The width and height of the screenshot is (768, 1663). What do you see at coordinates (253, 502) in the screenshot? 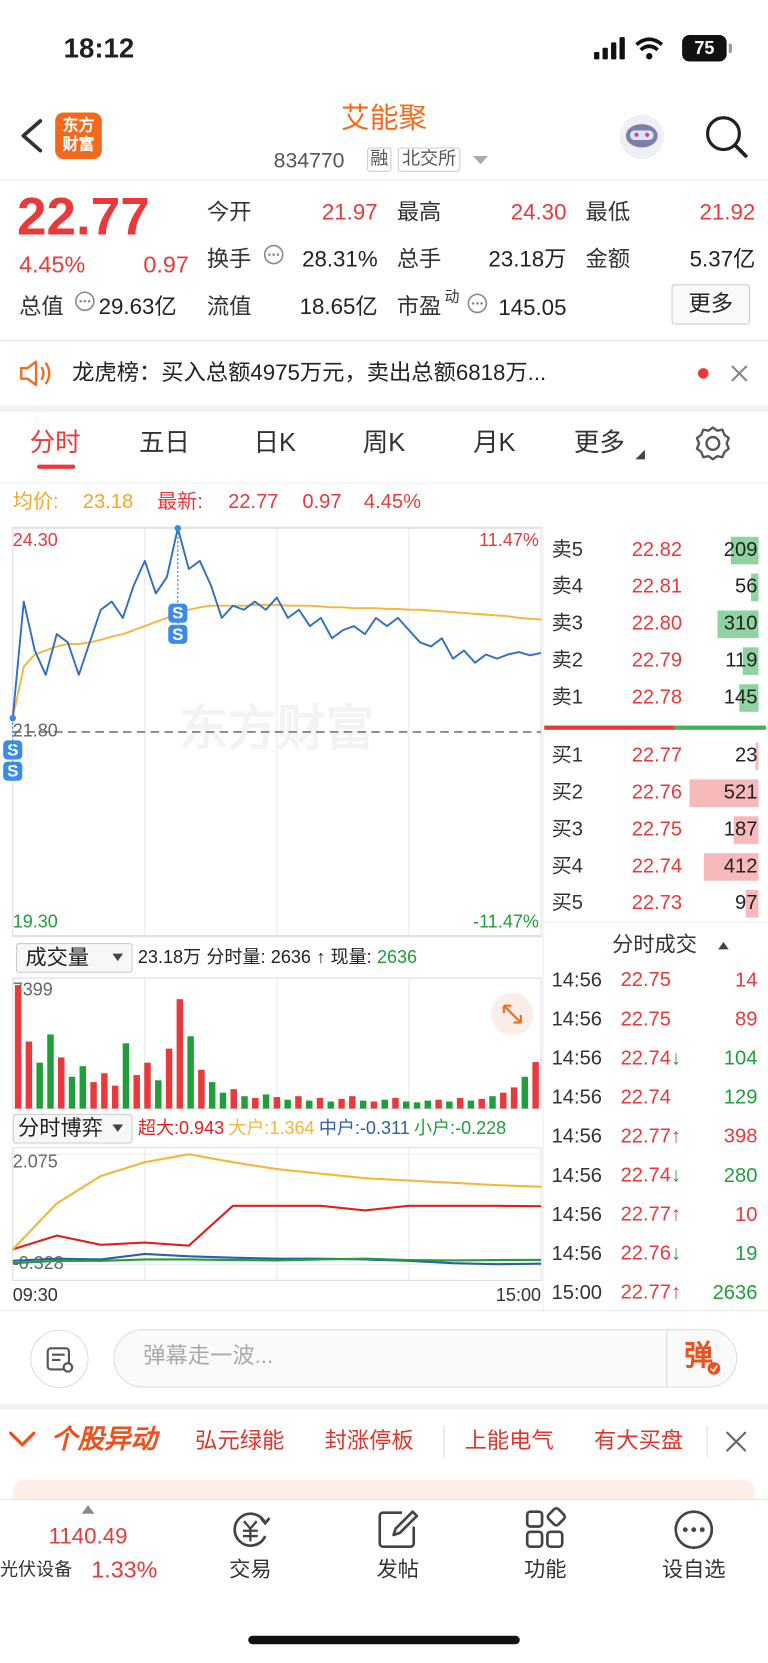
I see `latest-value: 22.77` at bounding box center [253, 502].